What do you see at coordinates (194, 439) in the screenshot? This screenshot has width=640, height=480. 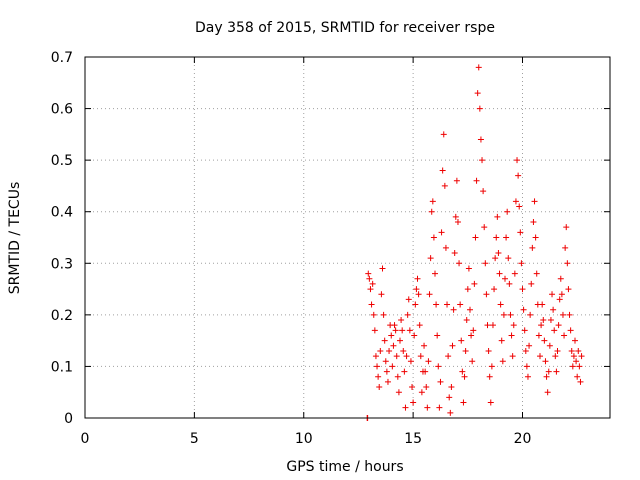 I see `x-tick-label: 5` at bounding box center [194, 439].